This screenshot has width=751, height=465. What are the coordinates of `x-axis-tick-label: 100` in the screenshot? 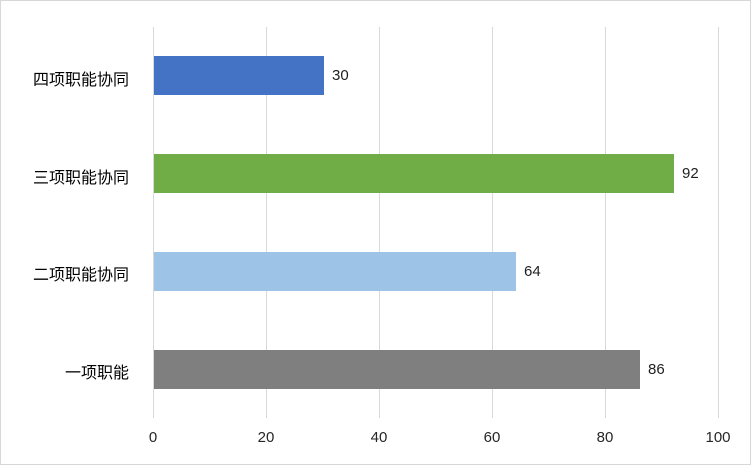 It's located at (718, 437).